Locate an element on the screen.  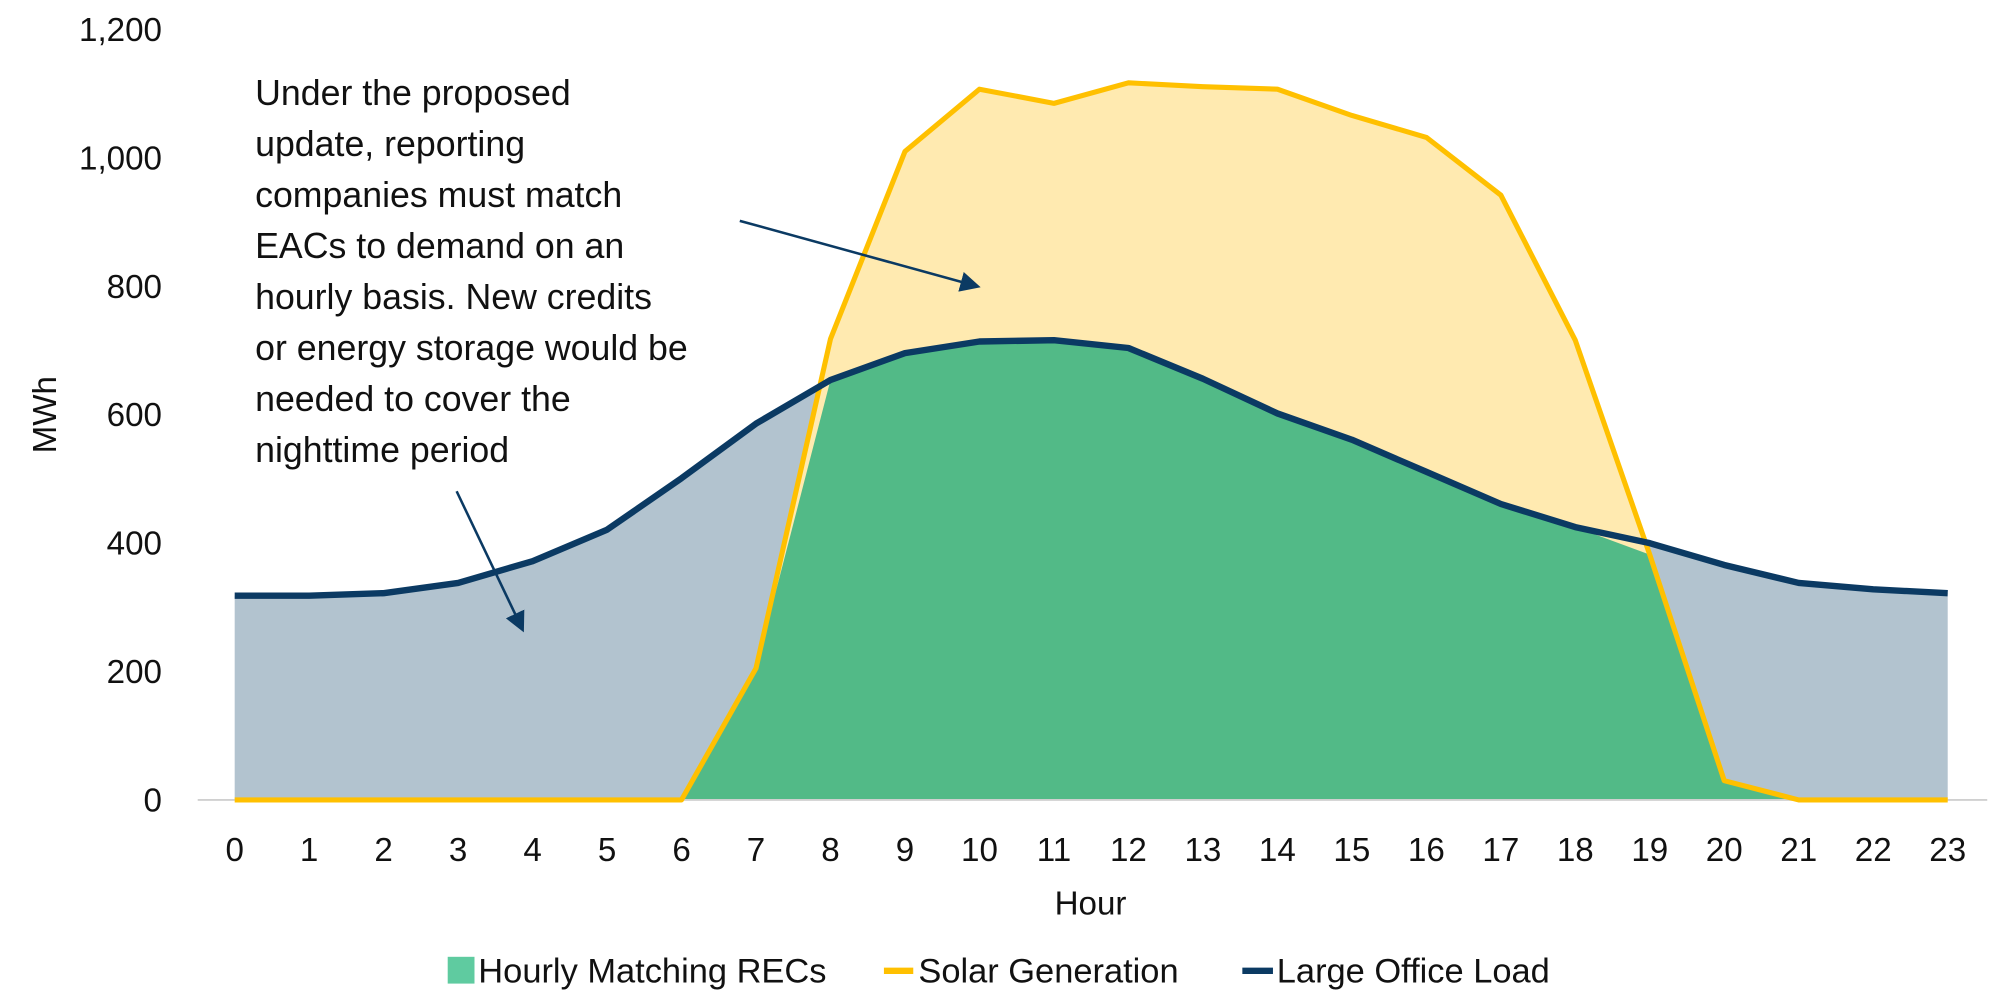
legend-item-load: Large Office Load is located at coordinates (1396, 971).